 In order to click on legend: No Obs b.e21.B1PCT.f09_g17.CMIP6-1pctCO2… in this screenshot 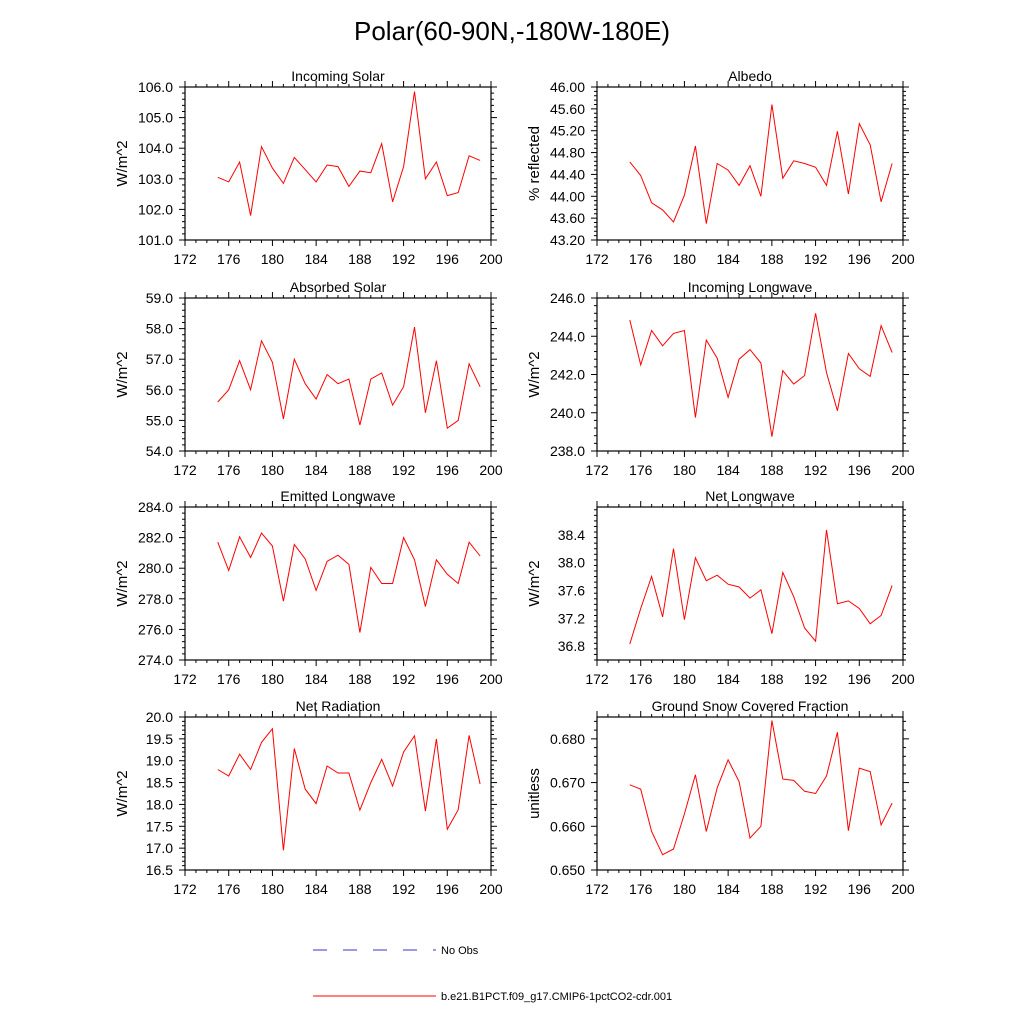, I will do `click(492, 974)`.